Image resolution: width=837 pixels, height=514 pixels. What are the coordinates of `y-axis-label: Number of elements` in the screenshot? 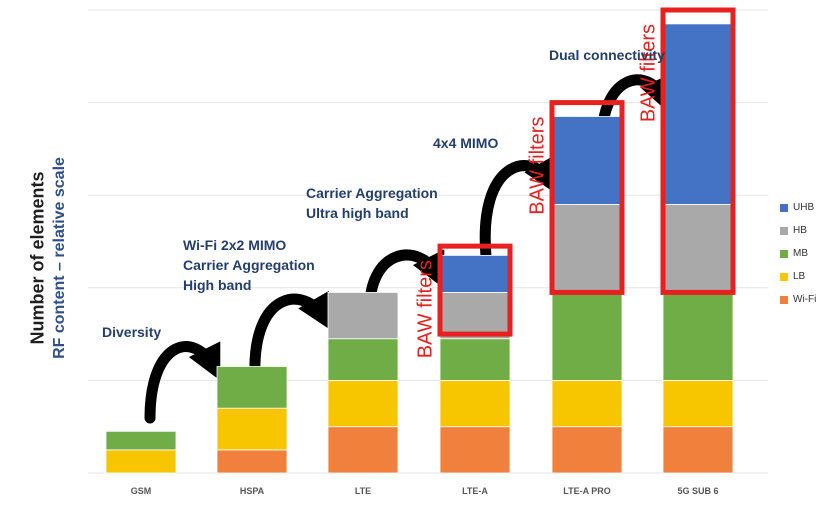 It's located at (37, 258).